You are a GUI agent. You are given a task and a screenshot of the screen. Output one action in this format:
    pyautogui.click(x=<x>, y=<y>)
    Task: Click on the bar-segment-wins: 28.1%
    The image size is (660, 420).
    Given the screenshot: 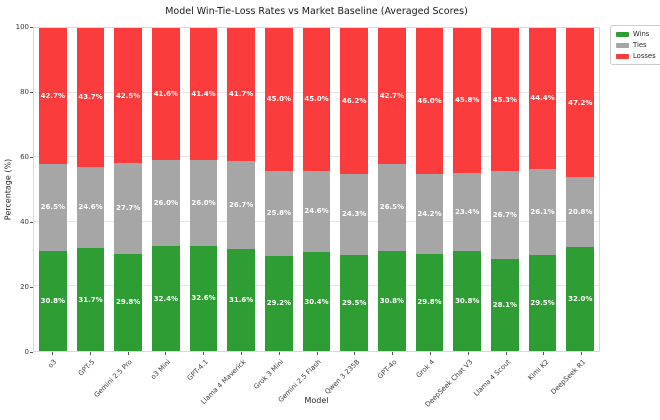 What is the action you would take?
    pyautogui.click(x=505, y=305)
    